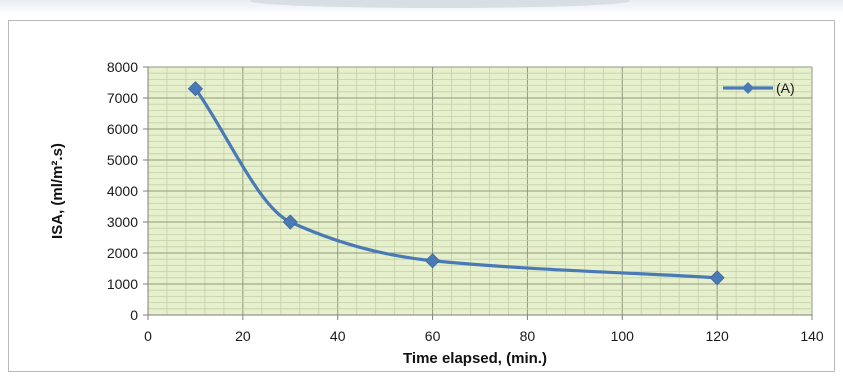  I want to click on x-axis-label: Time elapsed, (min.), so click(475, 358).